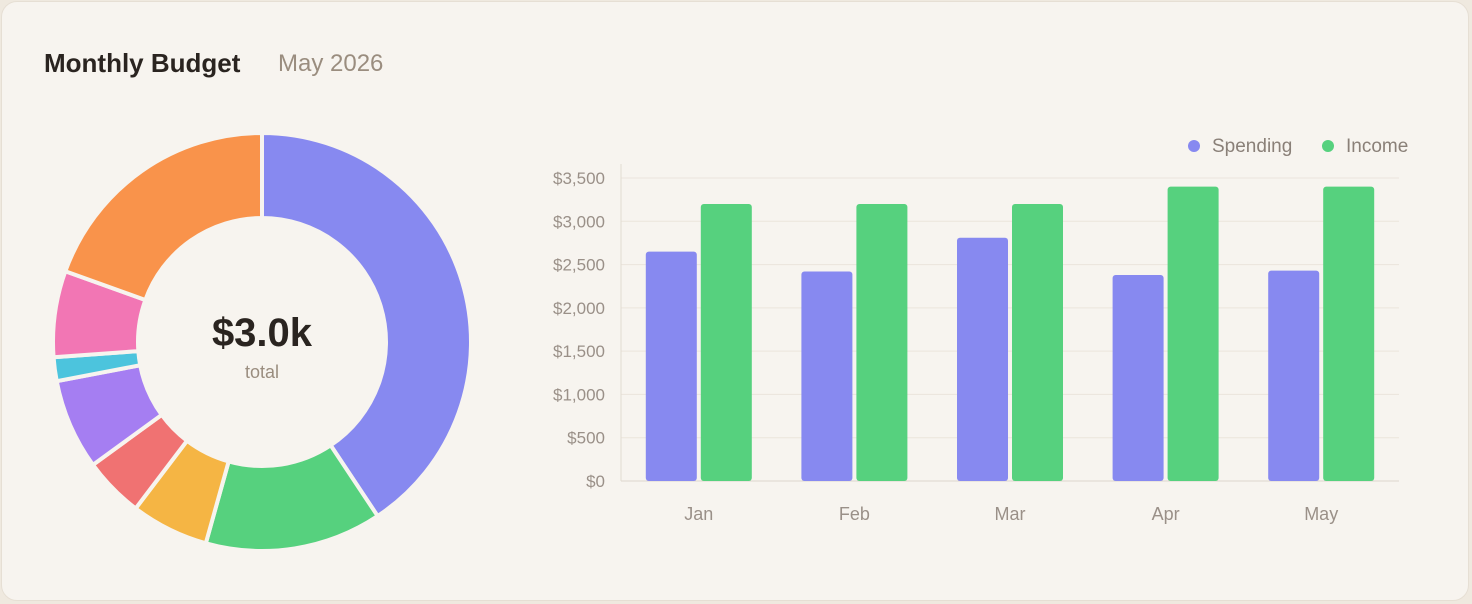 This screenshot has height=604, width=1472. I want to click on bar-income-may, so click(1349, 333).